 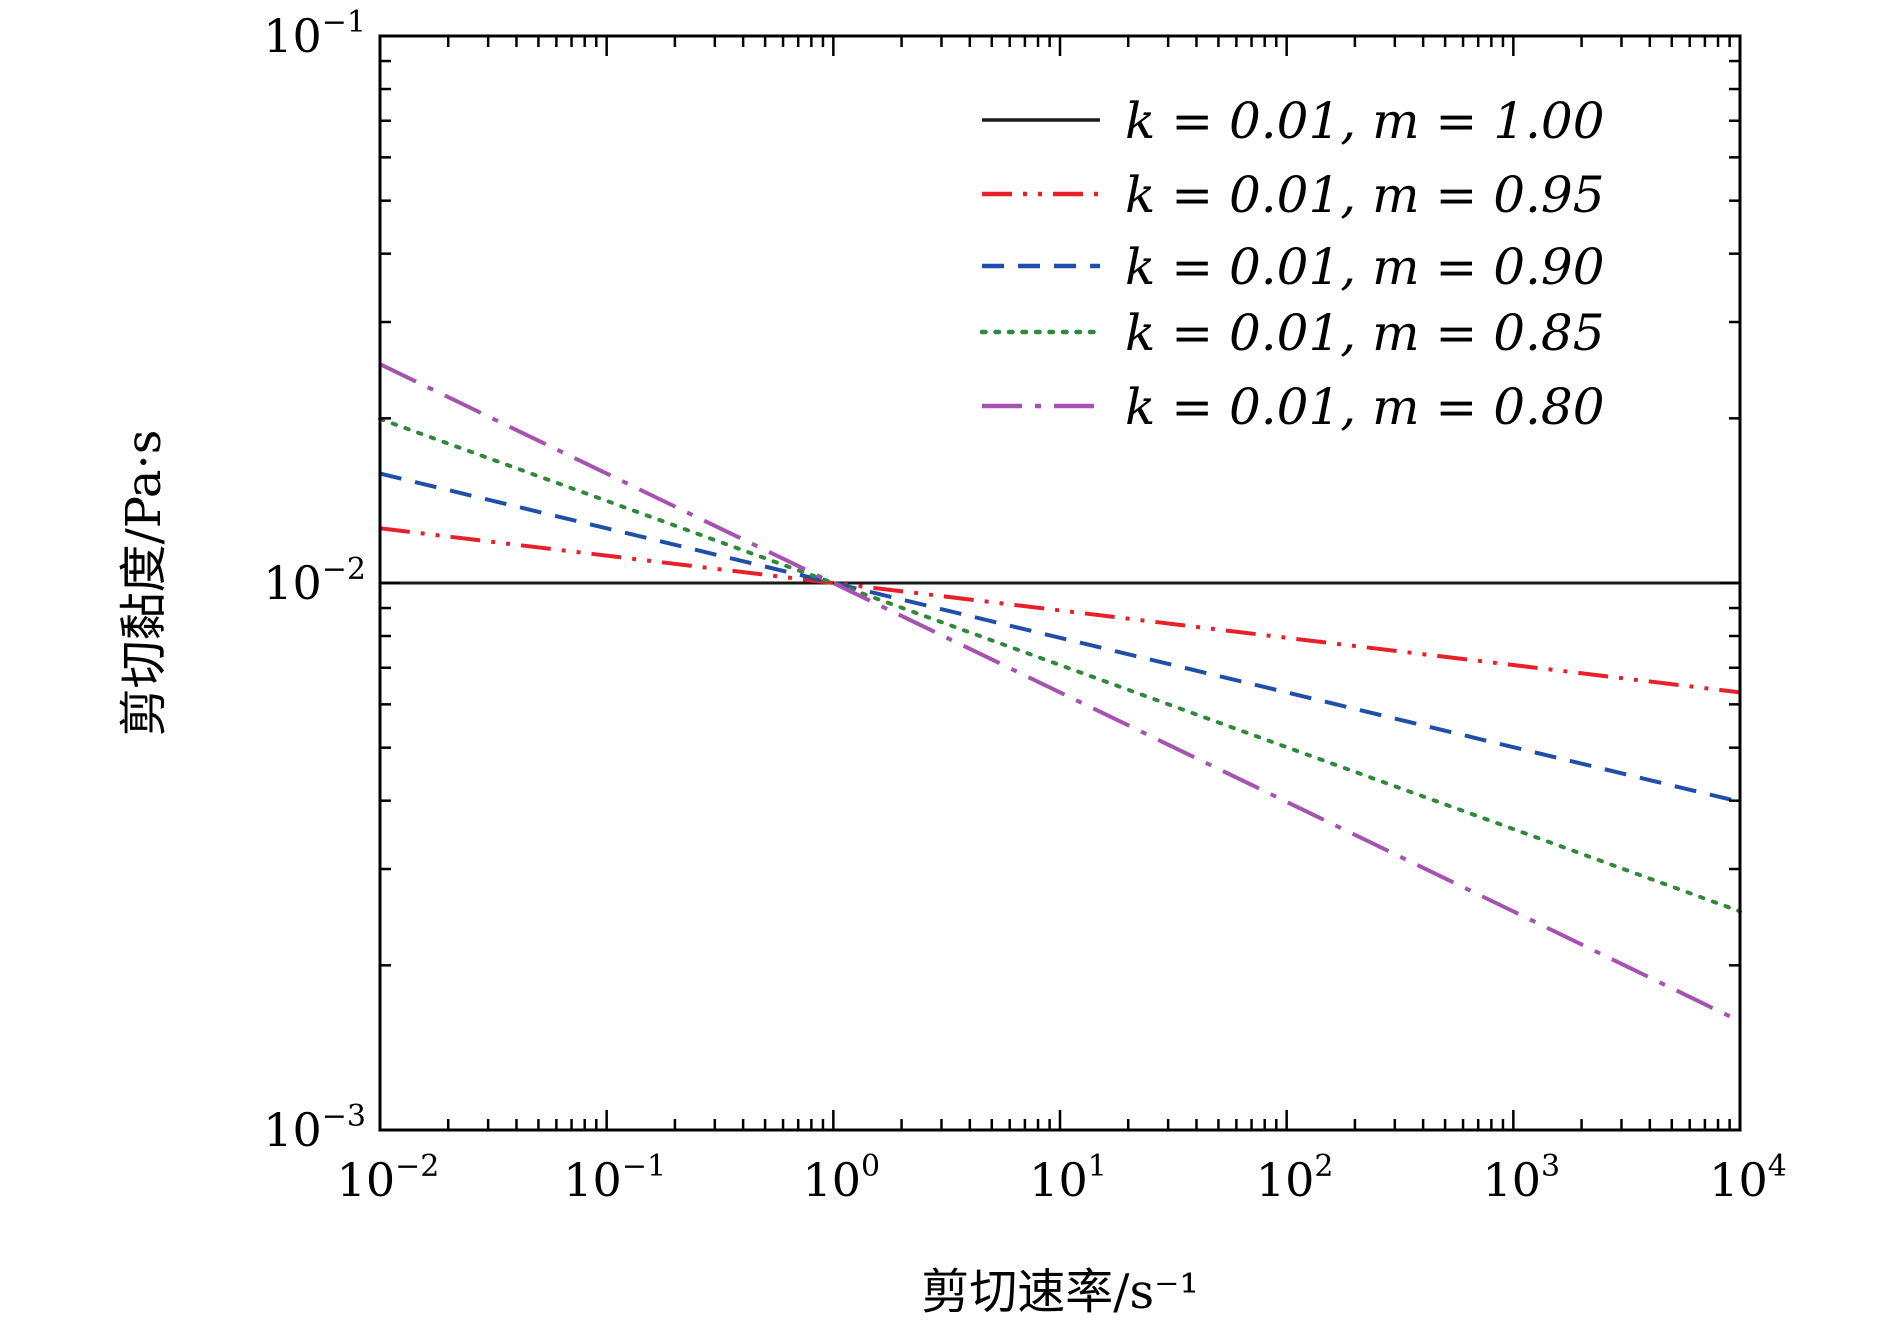 I want to click on x-axis-title: 剪切速率/s⁻¹, so click(x=1059, y=1292).